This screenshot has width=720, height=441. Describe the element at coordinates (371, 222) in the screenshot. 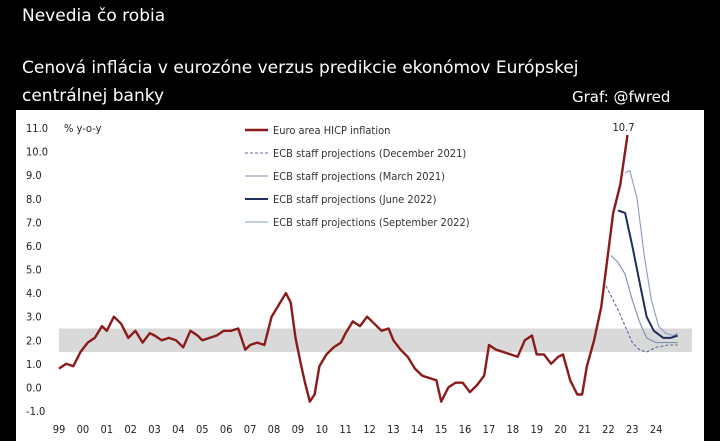

I see `legend-label: ECB staff projections (September 2022)` at that location.